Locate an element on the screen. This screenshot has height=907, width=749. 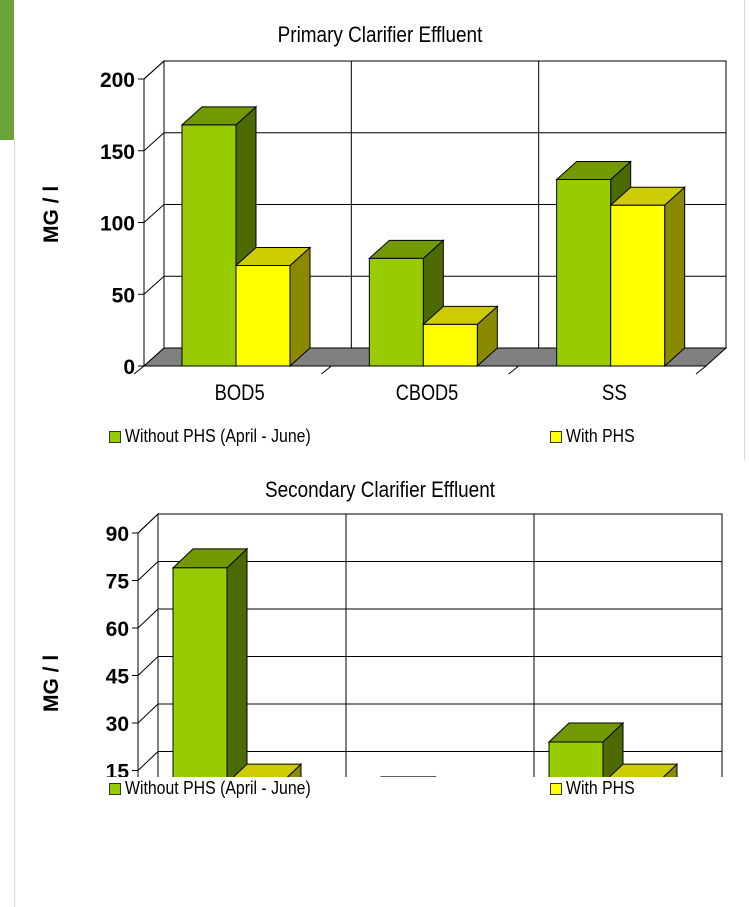
y-tick-label: 50 is located at coordinates (123, 295).